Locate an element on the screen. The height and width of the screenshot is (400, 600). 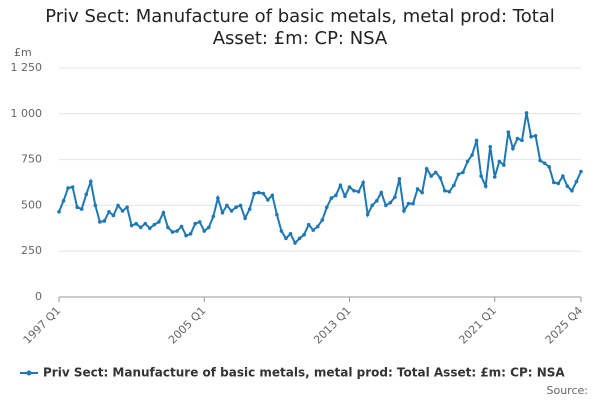
legend-marker is located at coordinates (29, 373).